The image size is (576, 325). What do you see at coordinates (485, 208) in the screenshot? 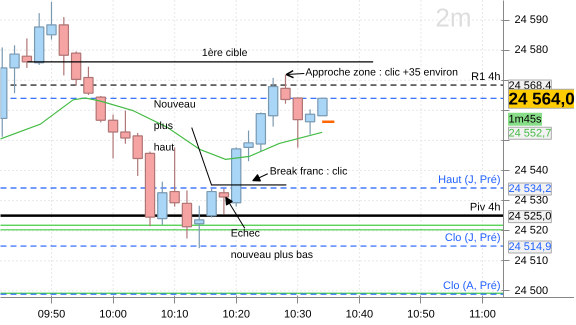
I see `ref-line-label: Piv 4h` at bounding box center [485, 208].